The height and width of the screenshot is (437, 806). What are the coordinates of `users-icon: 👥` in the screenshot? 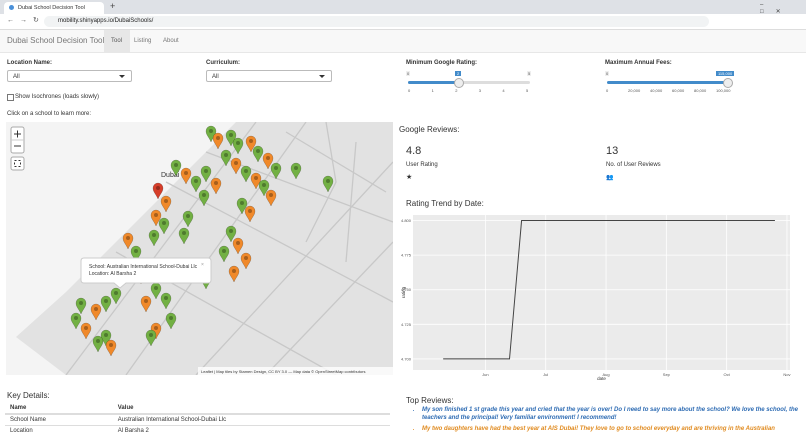 It's located at (610, 178).